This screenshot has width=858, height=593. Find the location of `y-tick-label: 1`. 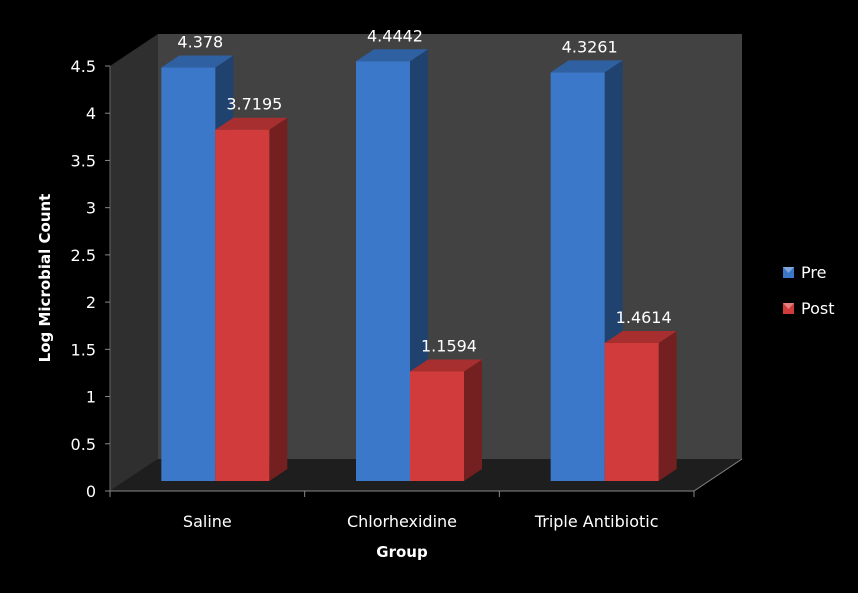

y-tick-label: 1 is located at coordinates (91, 397).